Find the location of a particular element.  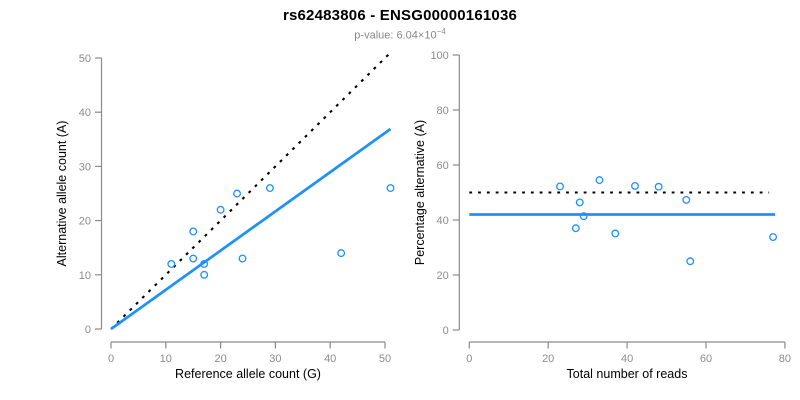

x-tick-label: 30 is located at coordinates (275, 359).